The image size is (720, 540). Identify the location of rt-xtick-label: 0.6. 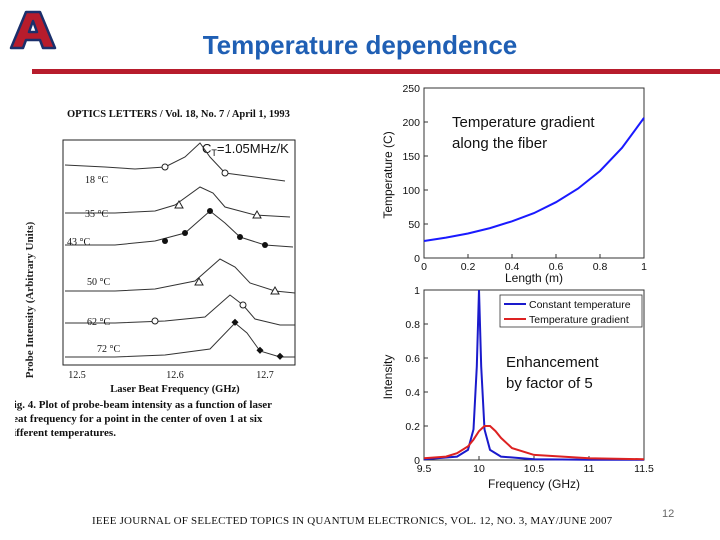
(556, 267).